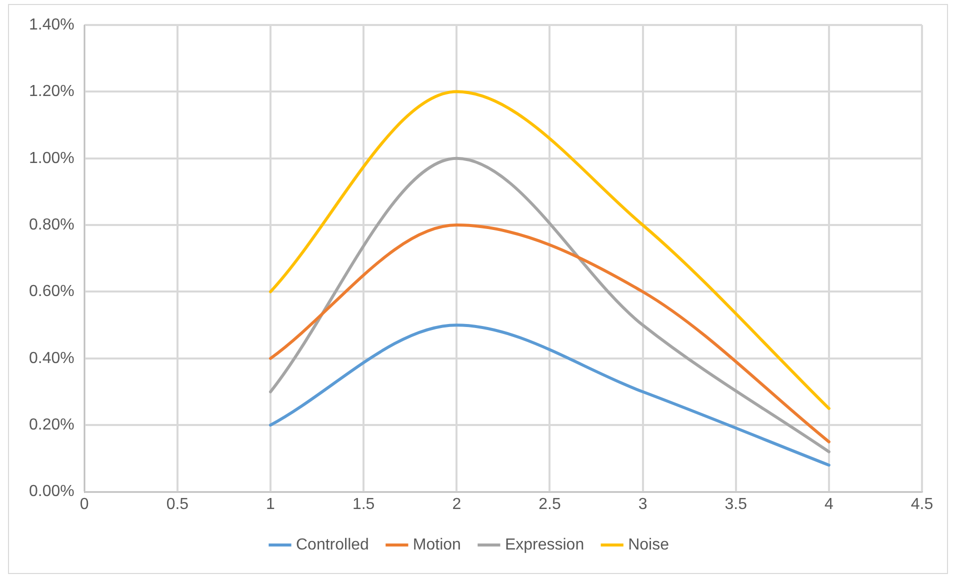 Image resolution: width=958 pixels, height=580 pixels. Describe the element at coordinates (736, 504) in the screenshot. I see `x-tick-label: 3.5` at that location.